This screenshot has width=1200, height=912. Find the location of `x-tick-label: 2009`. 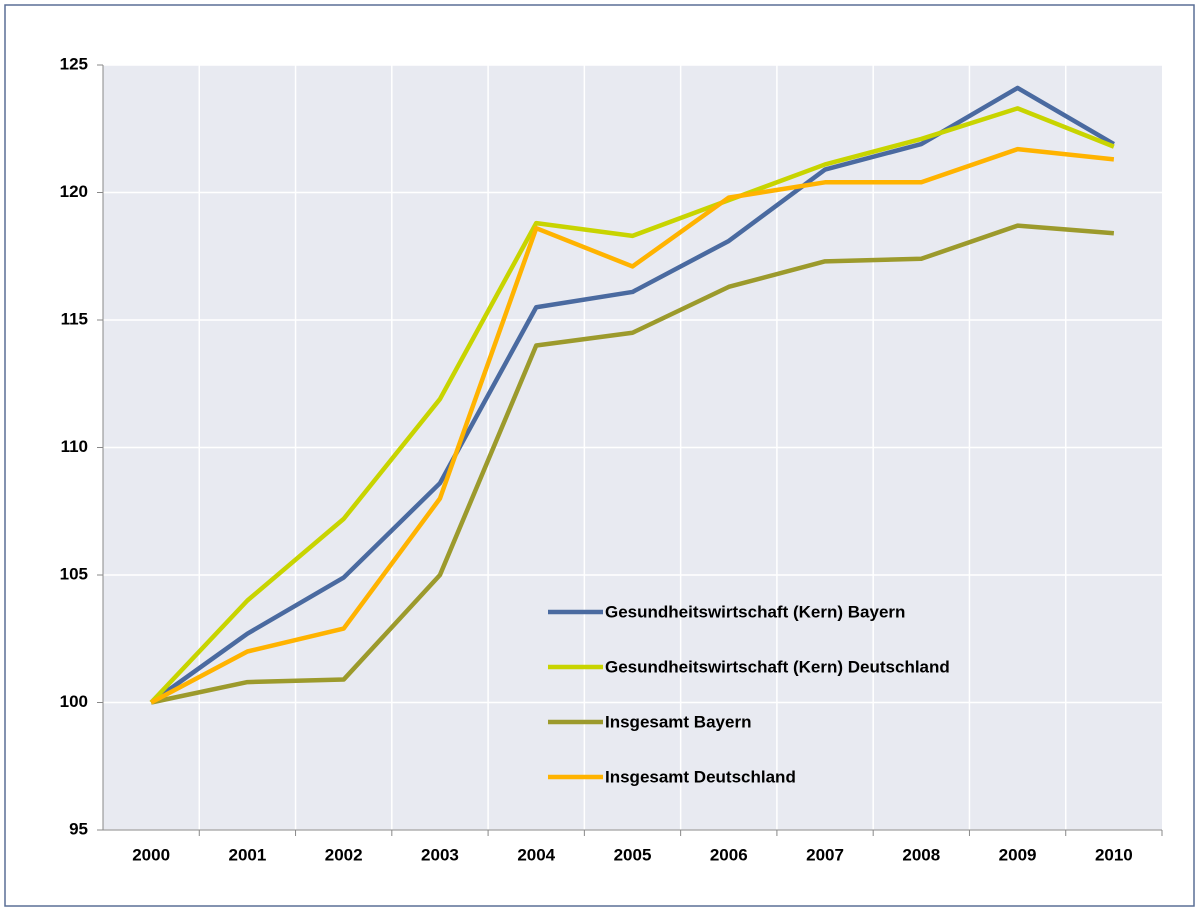

x-tick-label: 2009 is located at coordinates (1018, 854).